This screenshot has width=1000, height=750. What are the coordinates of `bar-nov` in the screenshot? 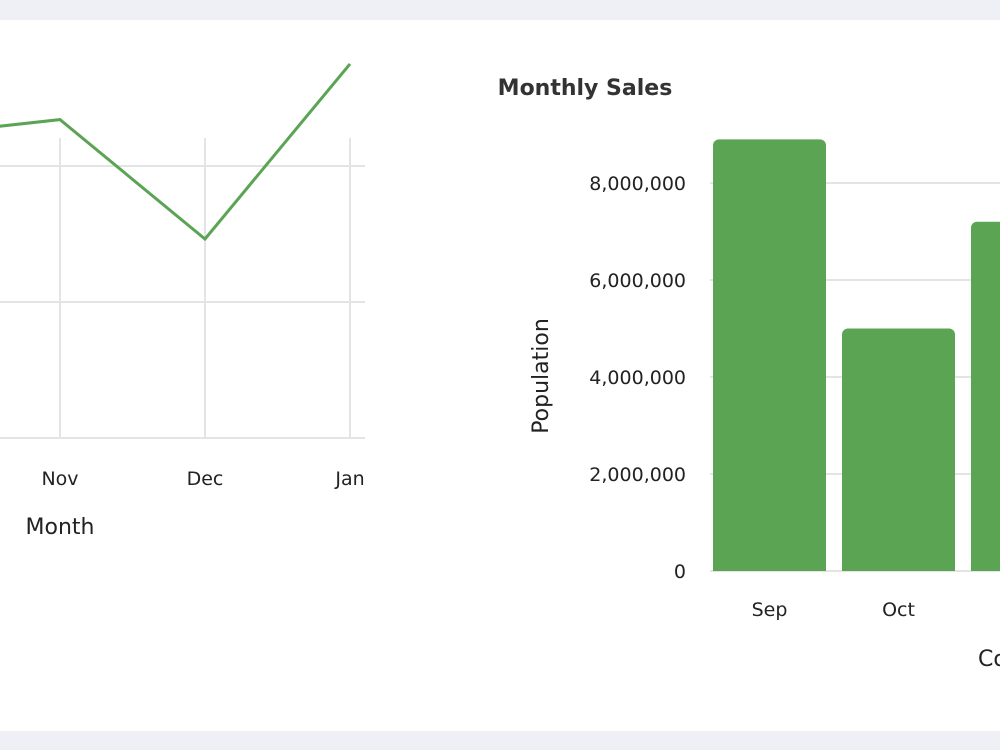 It's located at (985, 396).